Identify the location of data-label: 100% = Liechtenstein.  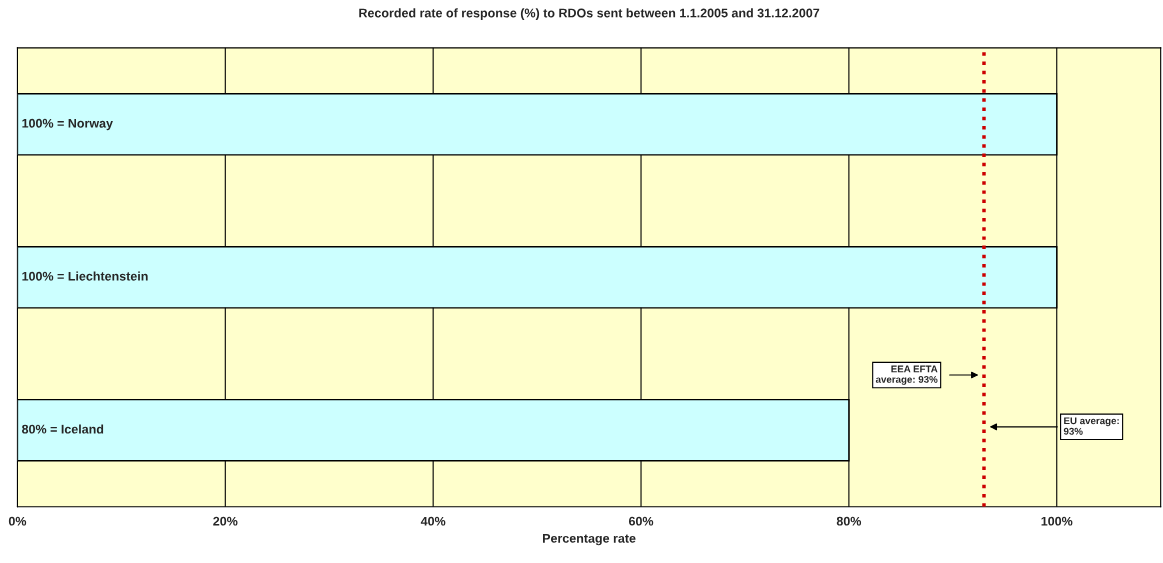
(85, 276).